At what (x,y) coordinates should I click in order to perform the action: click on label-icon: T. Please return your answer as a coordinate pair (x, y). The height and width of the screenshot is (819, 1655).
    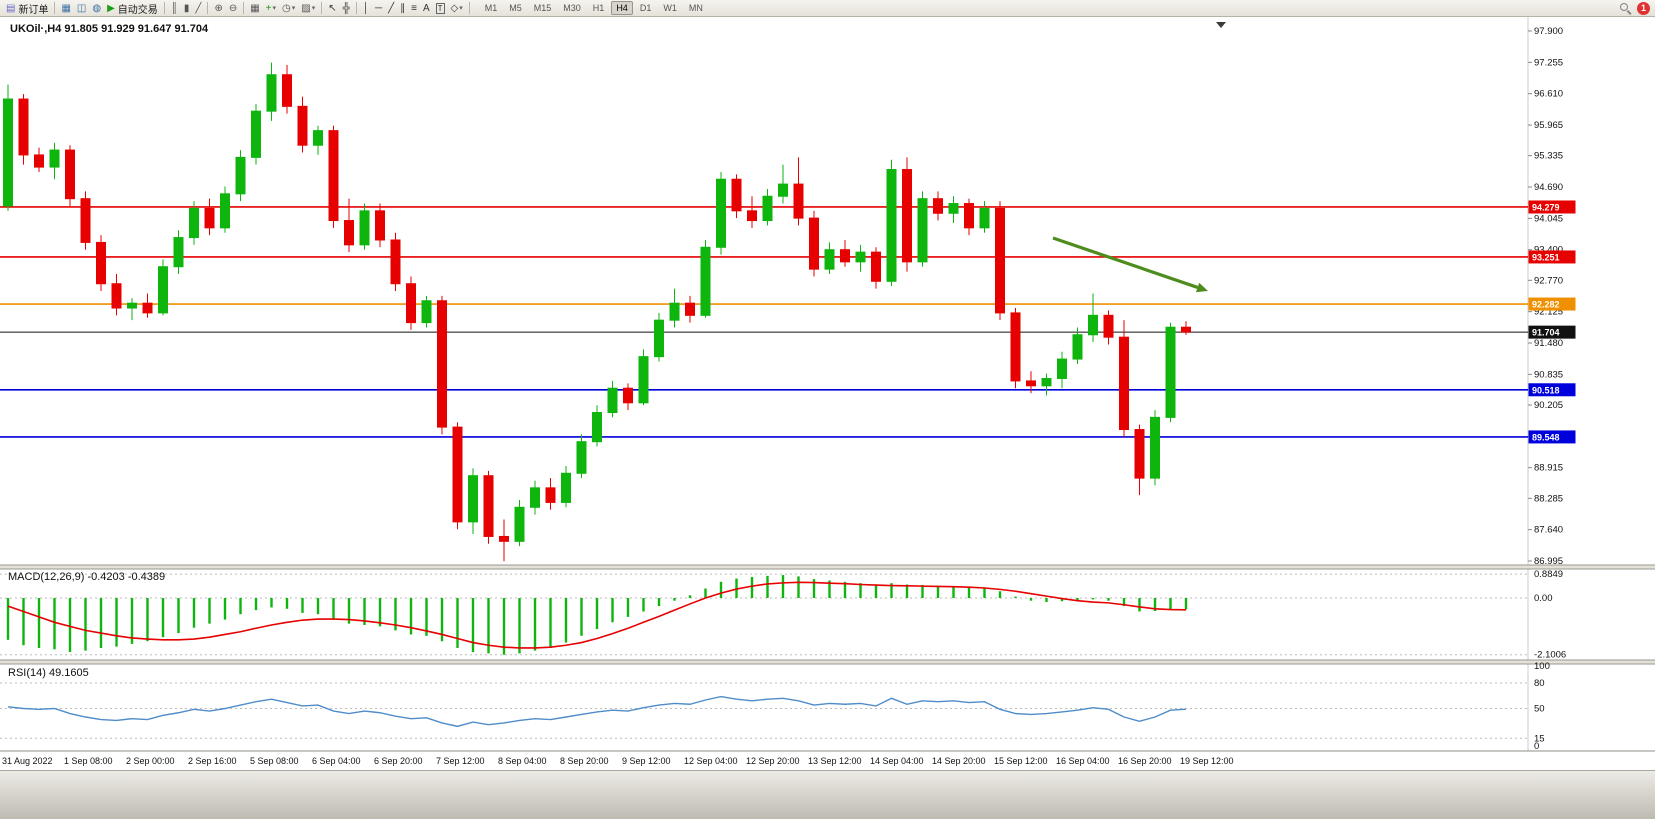
    Looking at the image, I should click on (440, 8).